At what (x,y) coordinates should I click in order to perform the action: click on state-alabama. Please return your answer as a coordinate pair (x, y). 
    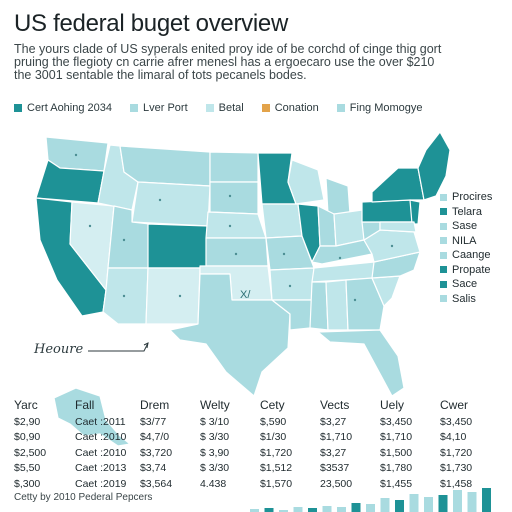
    Looking at the image, I should click on (337, 305).